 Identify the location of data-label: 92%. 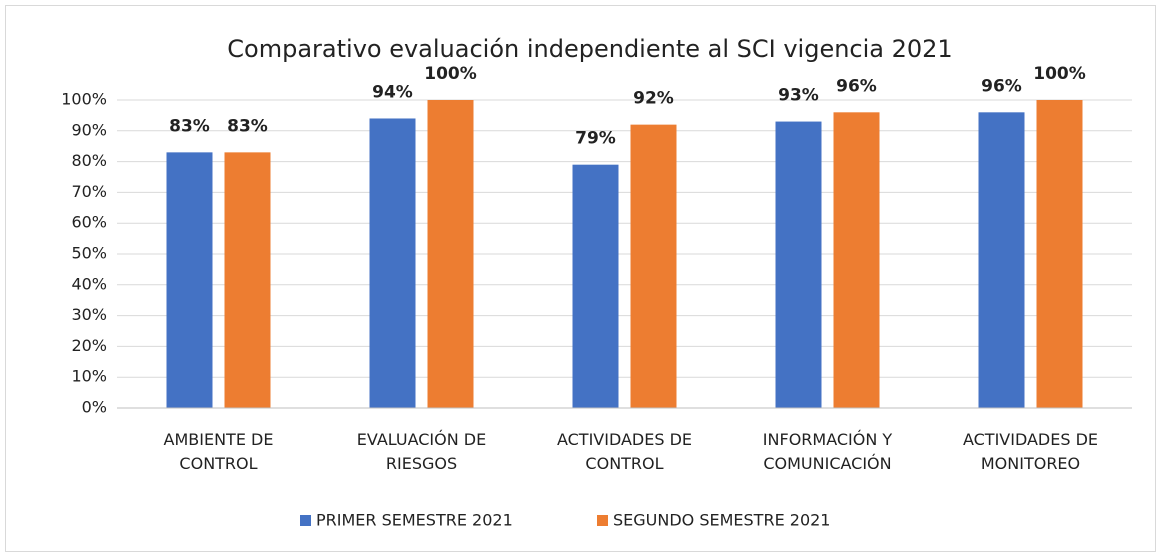
(653, 99).